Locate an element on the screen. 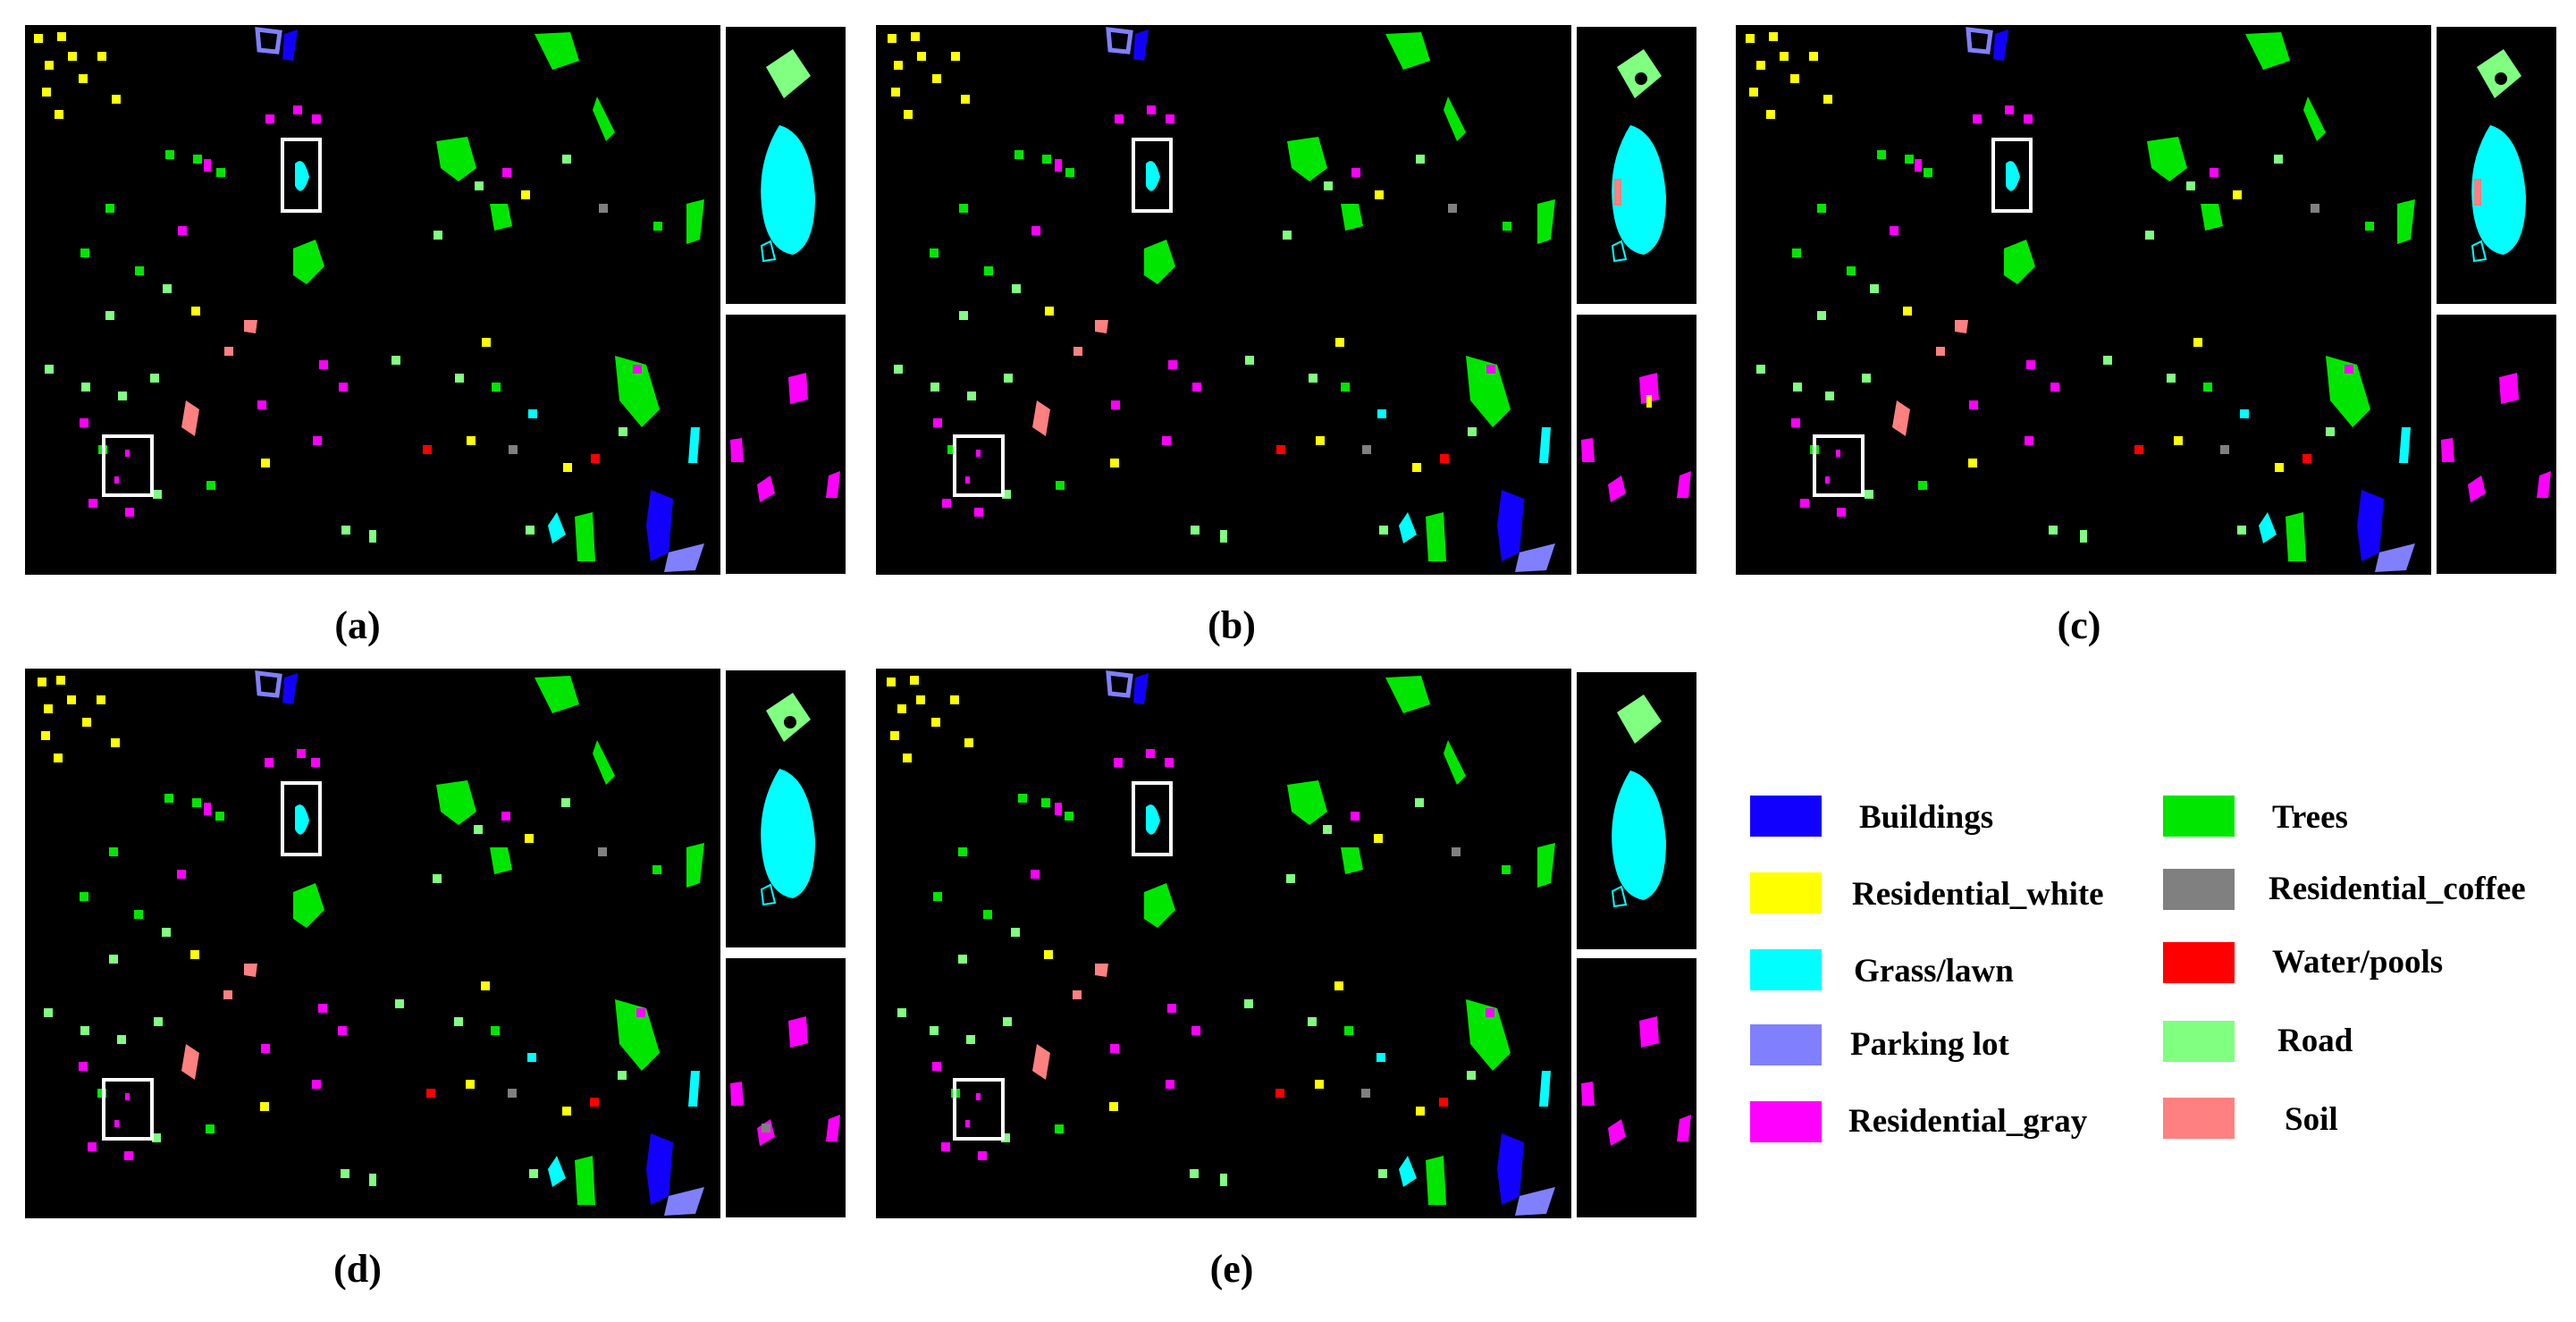 The width and height of the screenshot is (2576, 1322). zoom-top-c is located at coordinates (2497, 165).